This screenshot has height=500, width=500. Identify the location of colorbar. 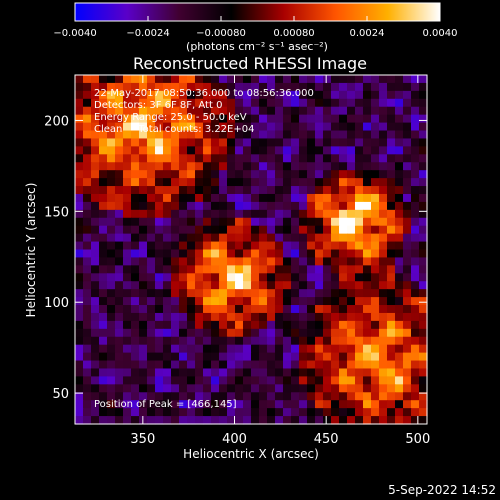
(257, 12).